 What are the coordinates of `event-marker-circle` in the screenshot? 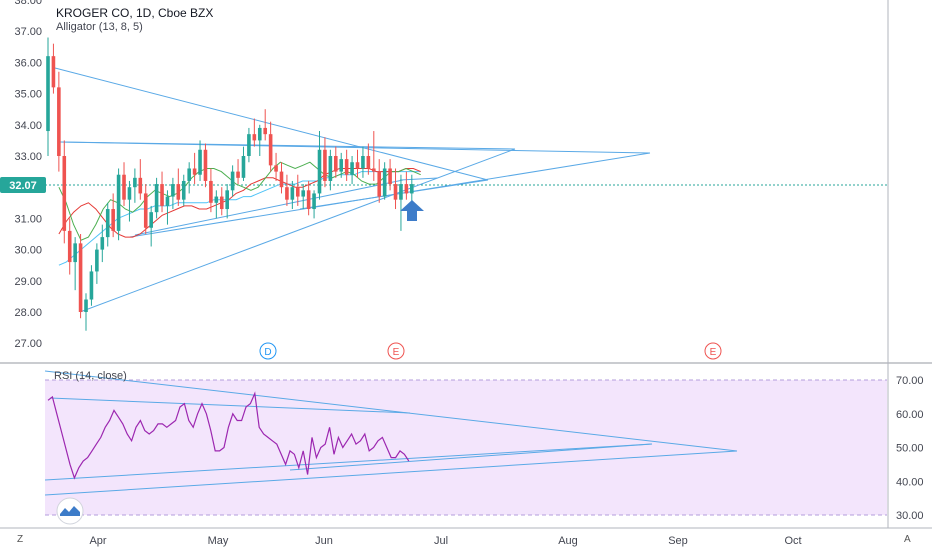 It's located at (396, 351).